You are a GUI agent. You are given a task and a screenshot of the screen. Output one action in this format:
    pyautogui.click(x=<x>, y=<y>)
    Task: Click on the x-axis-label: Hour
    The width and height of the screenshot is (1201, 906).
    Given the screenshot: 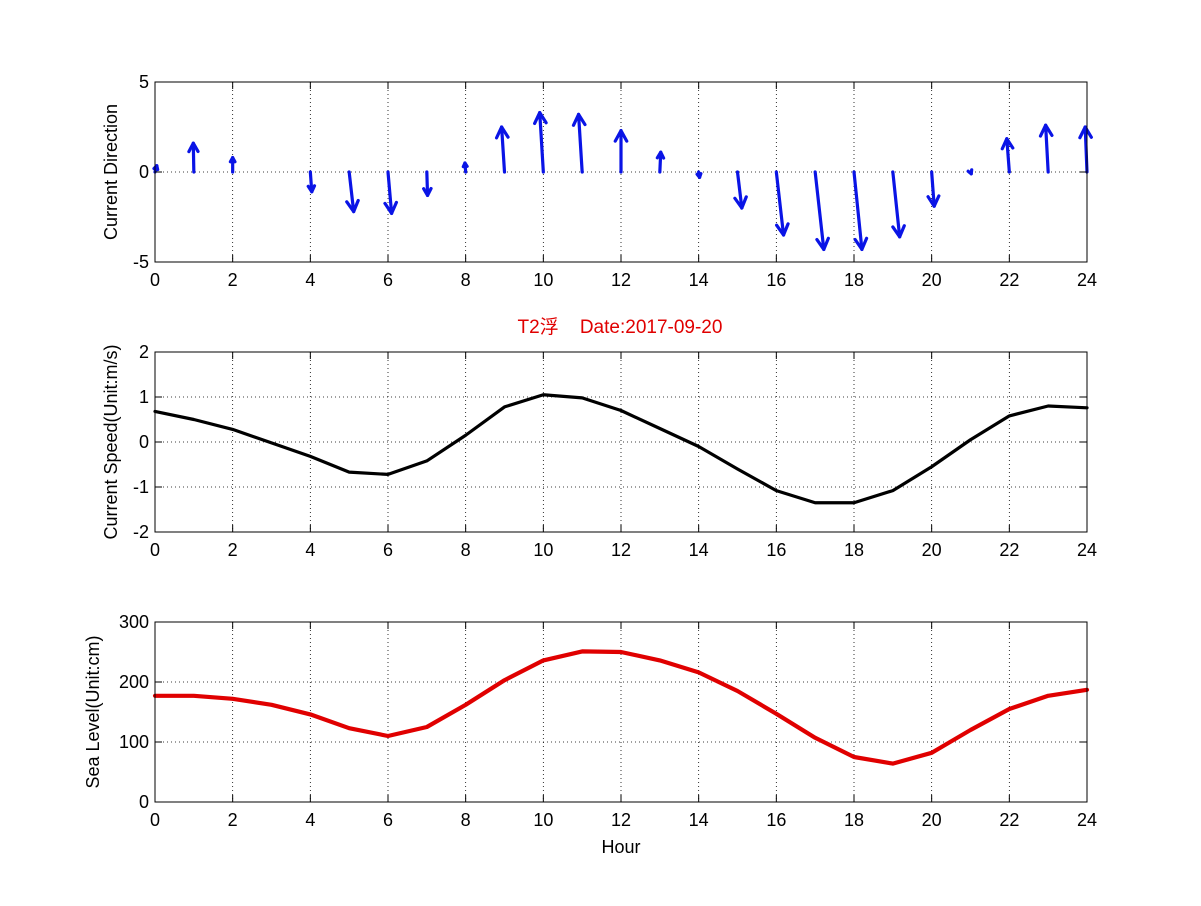 What is the action you would take?
    pyautogui.click(x=620, y=847)
    